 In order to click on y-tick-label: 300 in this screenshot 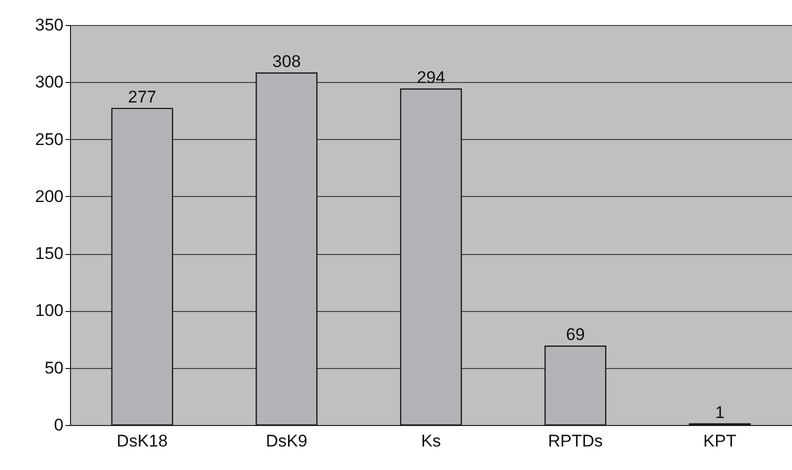, I will do `click(49, 82)`.